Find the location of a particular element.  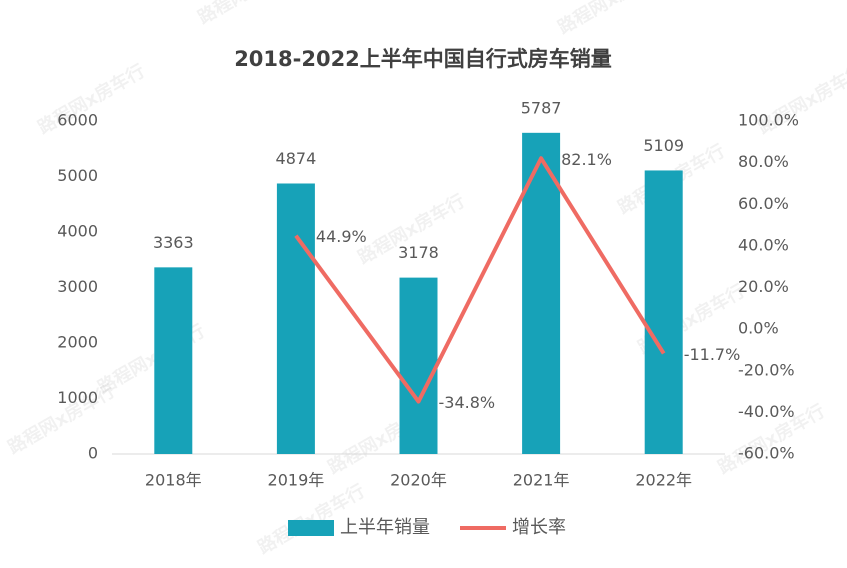

y-tick-label: 0 is located at coordinates (93, 453).